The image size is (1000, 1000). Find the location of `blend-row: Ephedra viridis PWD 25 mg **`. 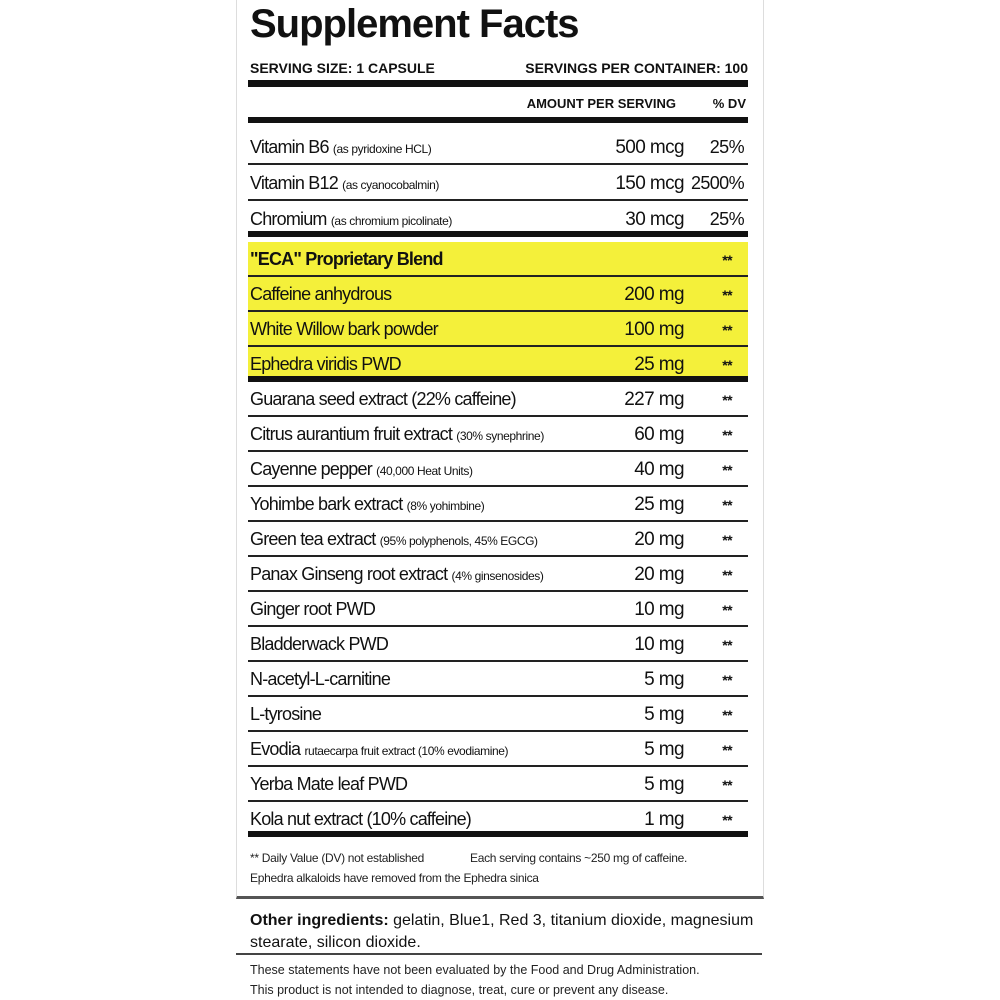

blend-row: Ephedra viridis PWD 25 mg ** is located at coordinates (498, 364).